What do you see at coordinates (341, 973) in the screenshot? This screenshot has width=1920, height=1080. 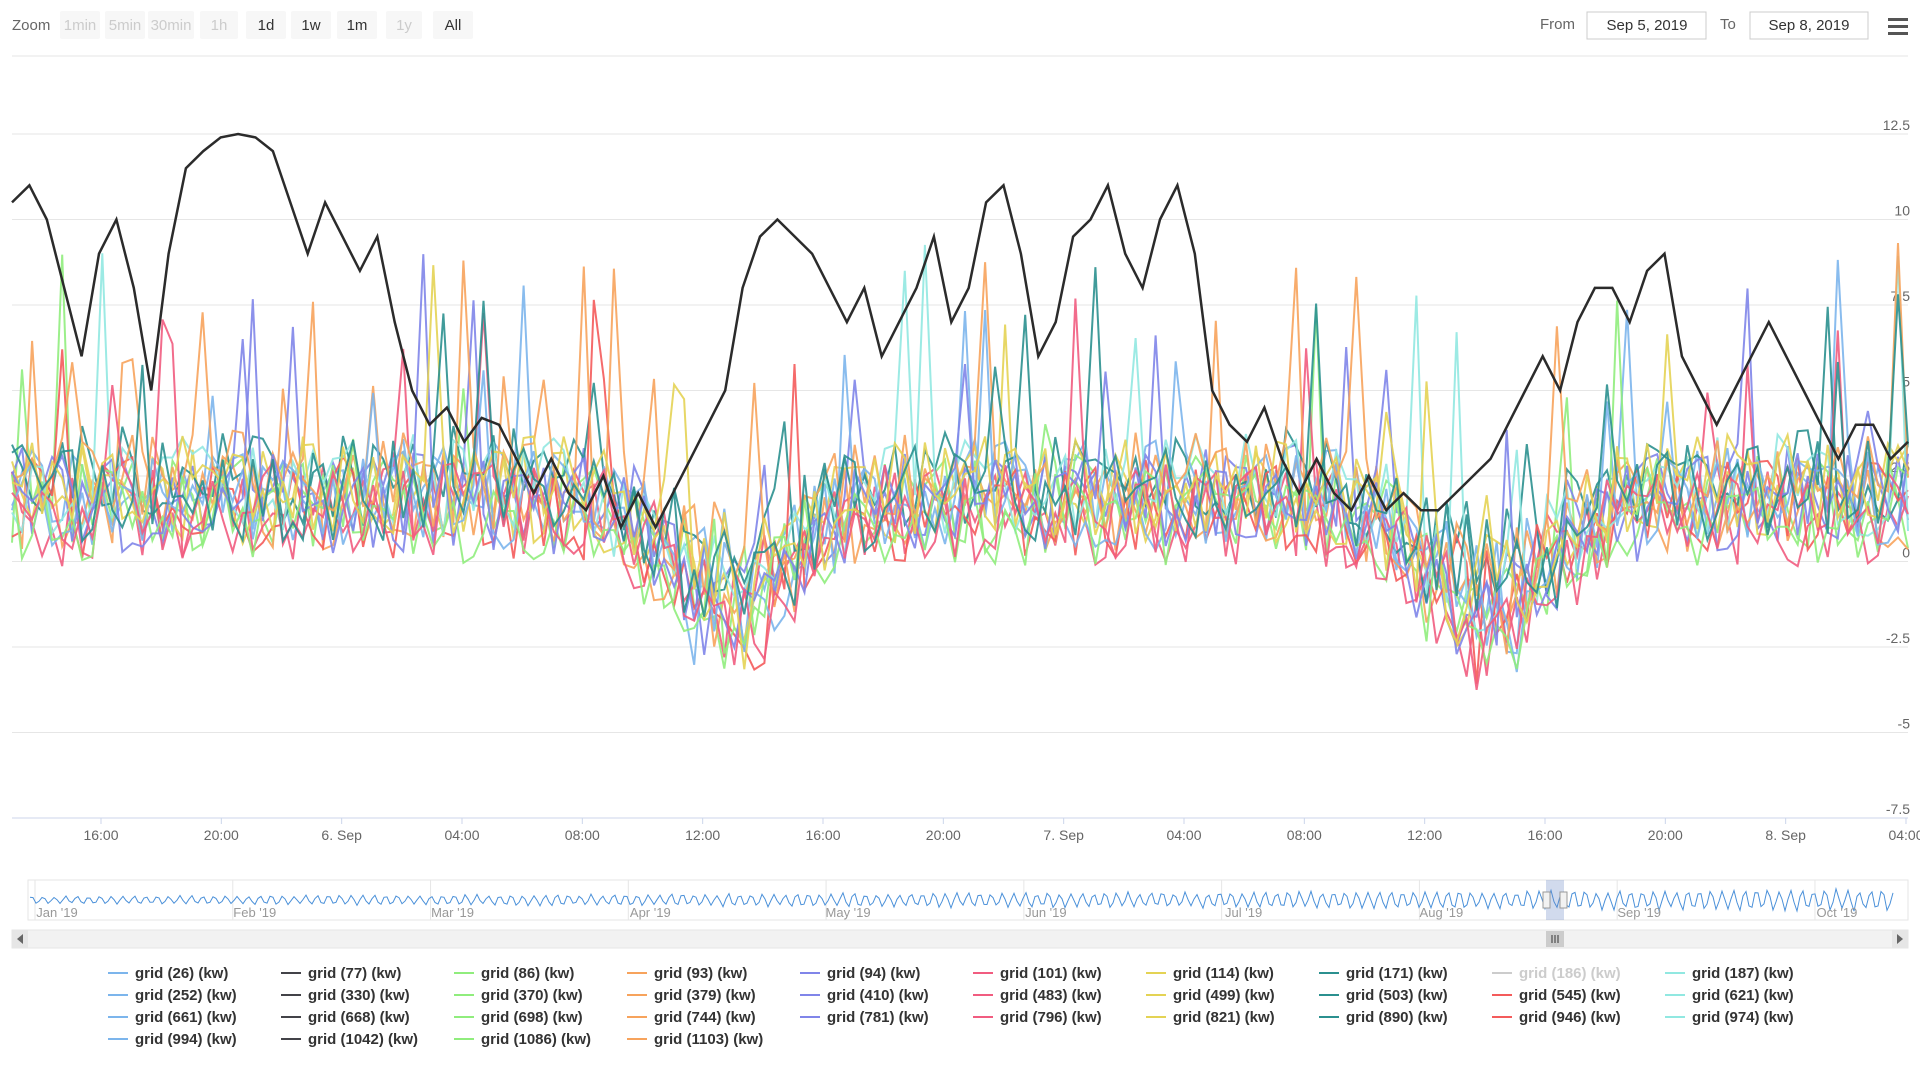 I see `legend-item: grid (77) (kw)` at bounding box center [341, 973].